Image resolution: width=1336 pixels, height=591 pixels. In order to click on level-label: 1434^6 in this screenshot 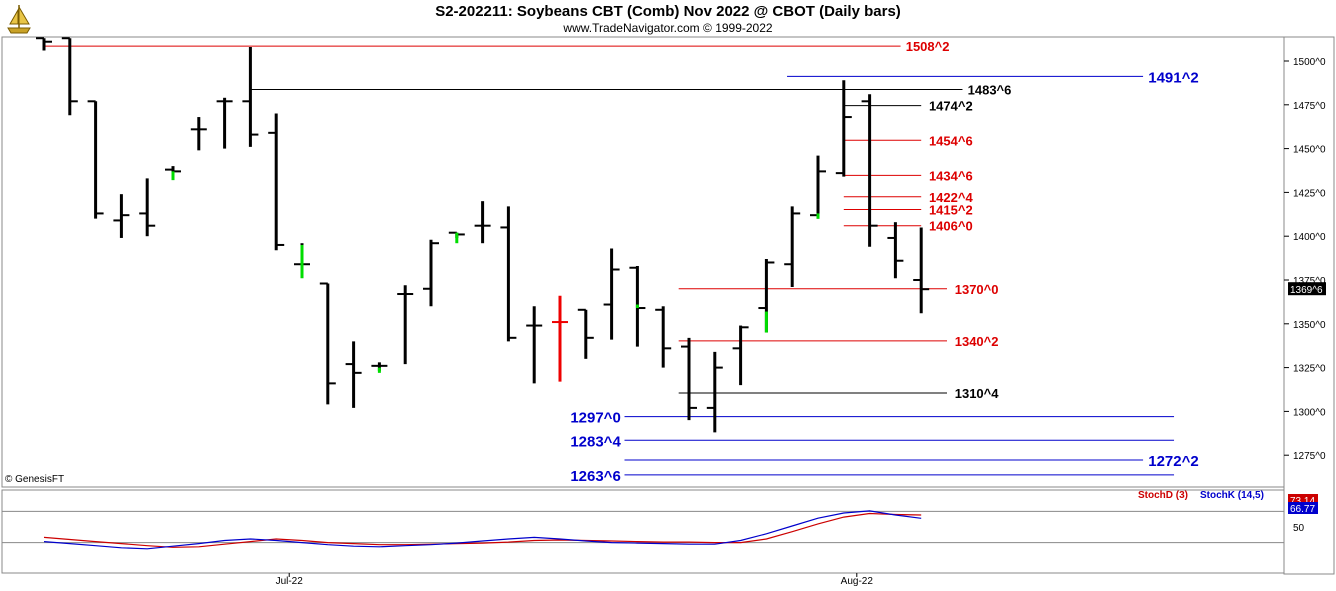, I will do `click(951, 175)`.